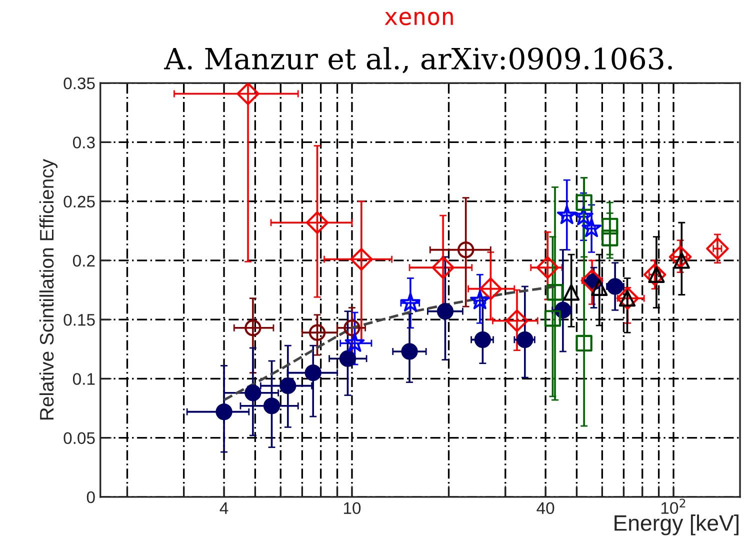 Image resolution: width=749 pixels, height=554 pixels. I want to click on y-tick-label: 0.3, so click(83, 142).